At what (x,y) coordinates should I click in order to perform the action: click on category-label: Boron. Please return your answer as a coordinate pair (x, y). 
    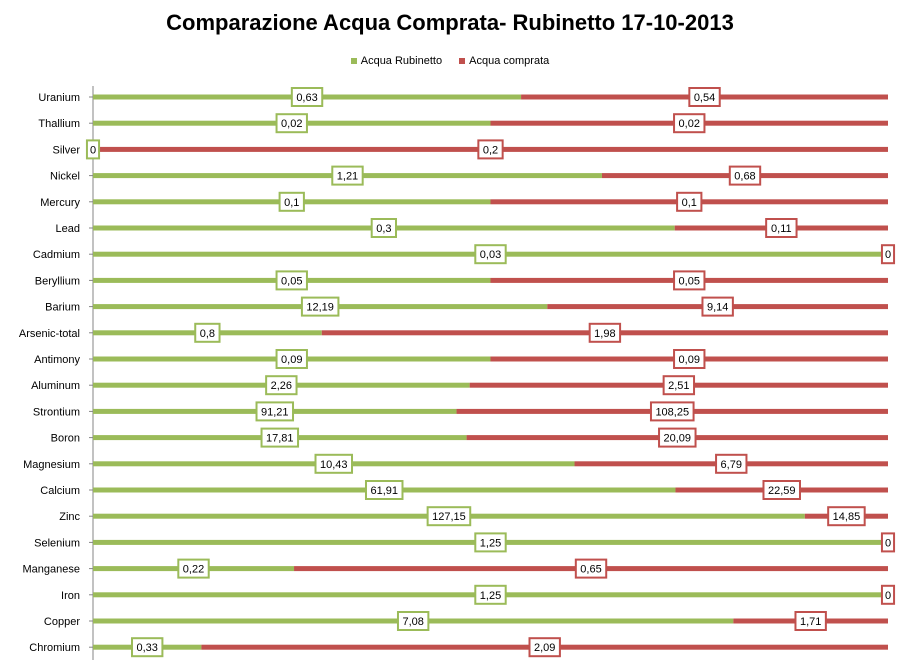
    Looking at the image, I should click on (65, 439).